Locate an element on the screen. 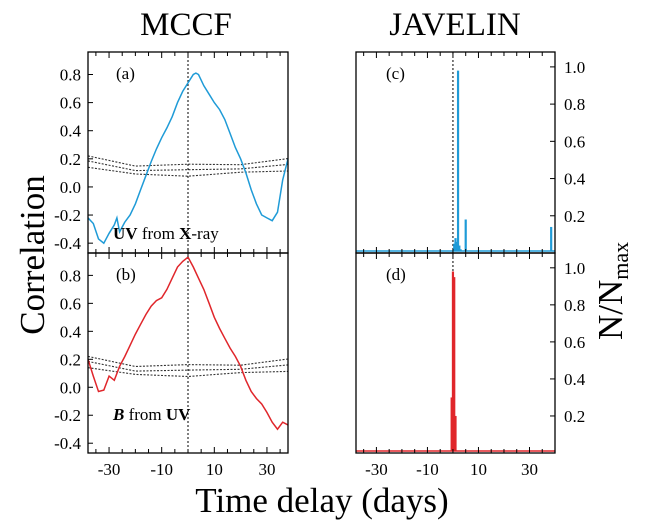 The image size is (645, 524). y-axis-label-main: N/N is located at coordinates (610, 310).